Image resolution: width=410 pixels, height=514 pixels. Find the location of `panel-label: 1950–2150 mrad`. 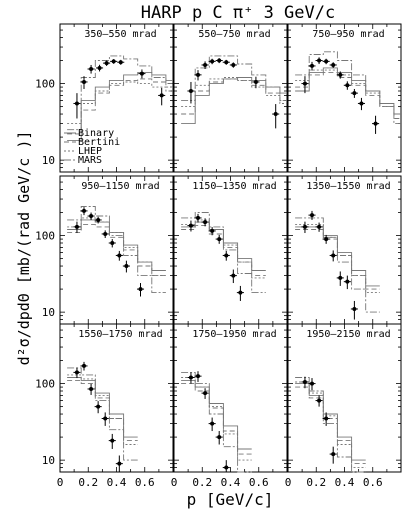

panel-label: 1950–2150 mrad is located at coordinates (348, 334).